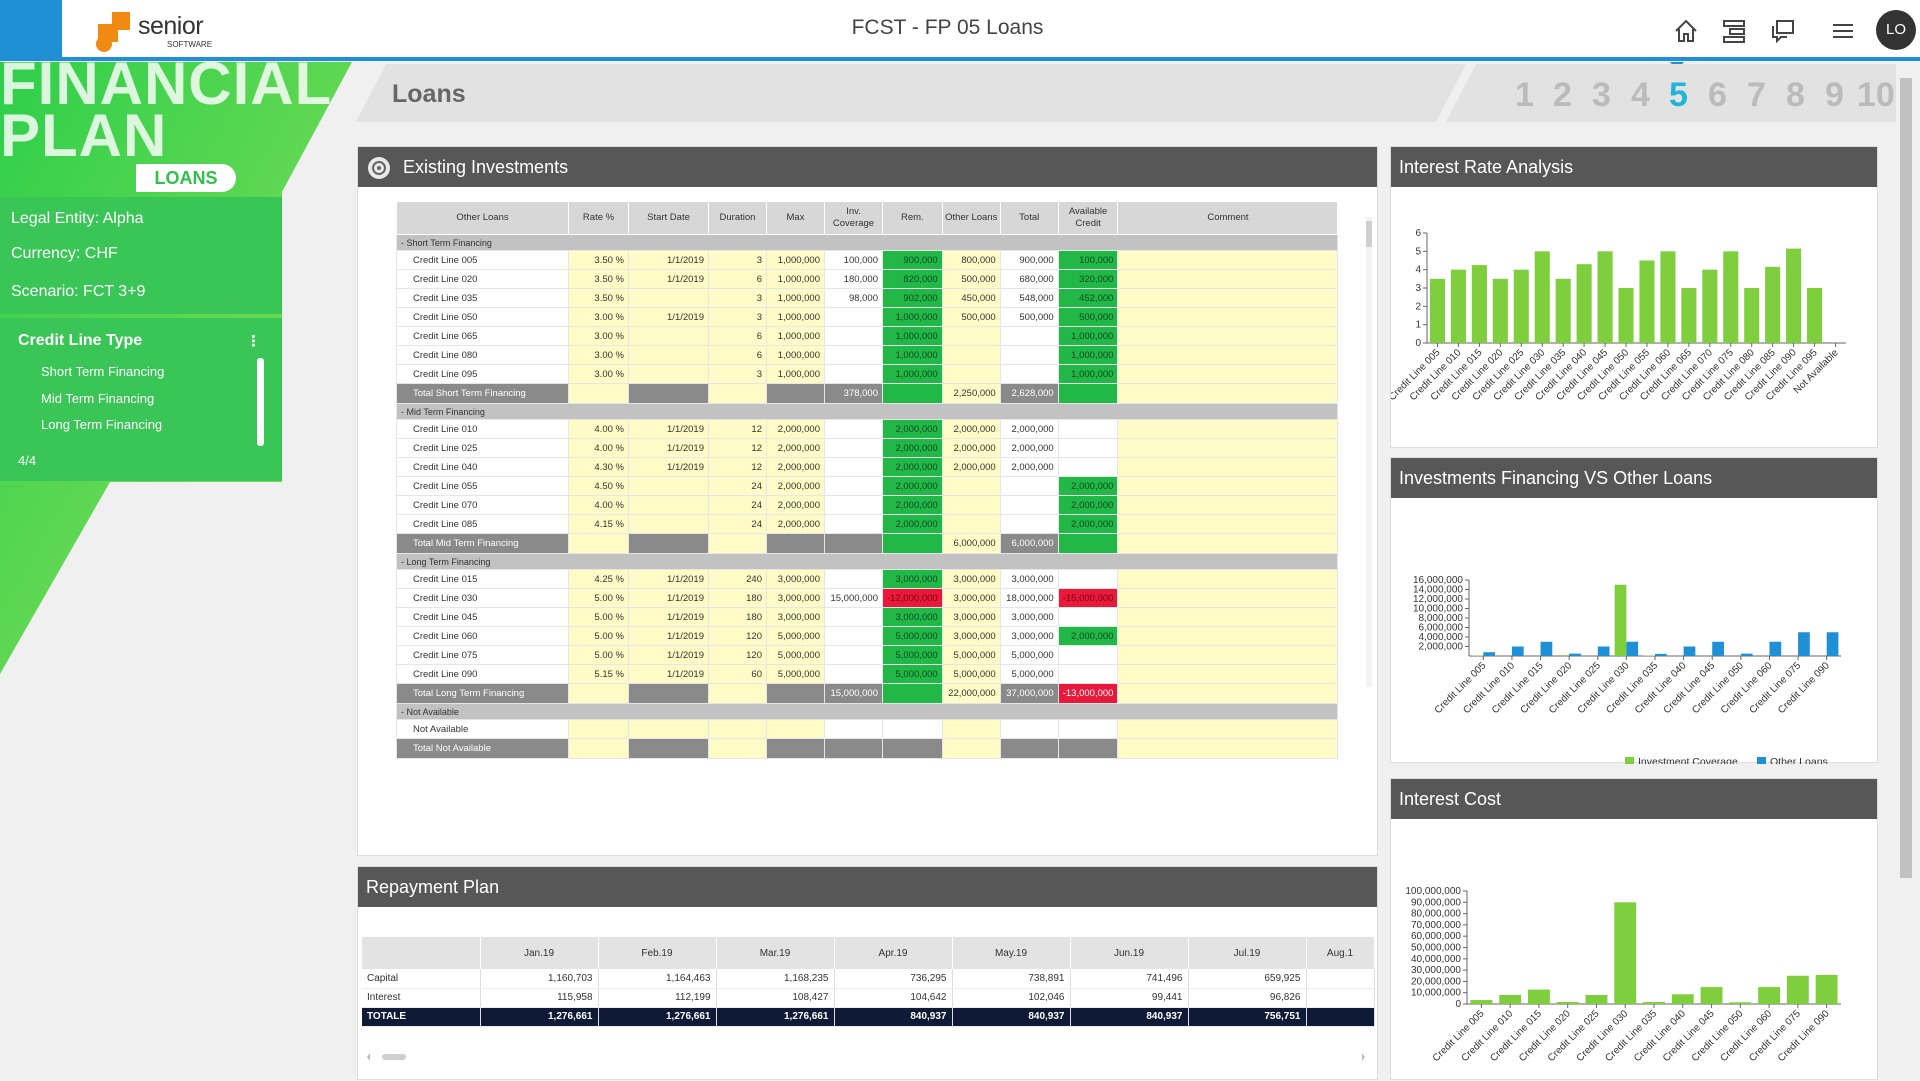 This screenshot has height=1081, width=1920. What do you see at coordinates (1601, 95) in the screenshot?
I see `page-link-3: 3` at bounding box center [1601, 95].